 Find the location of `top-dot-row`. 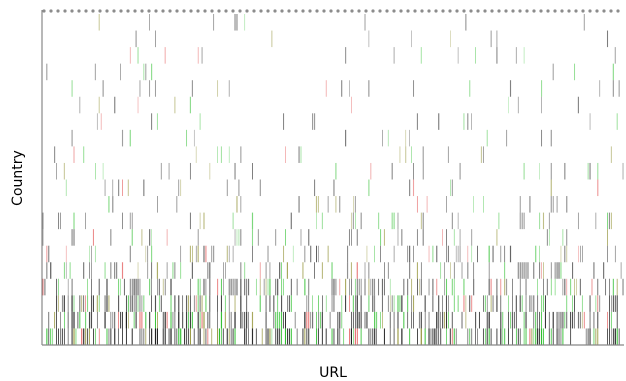

top-dot-row is located at coordinates (331, 11).